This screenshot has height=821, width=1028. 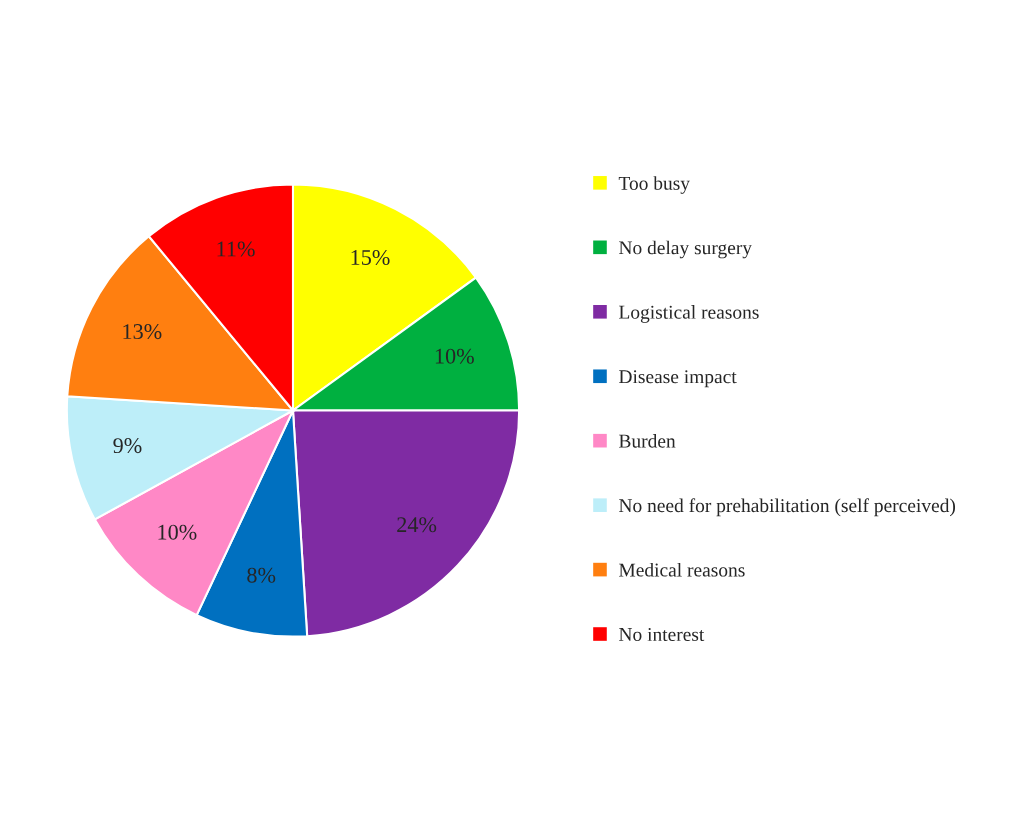 What do you see at coordinates (142, 332) in the screenshot?
I see `data-label: 13%` at bounding box center [142, 332].